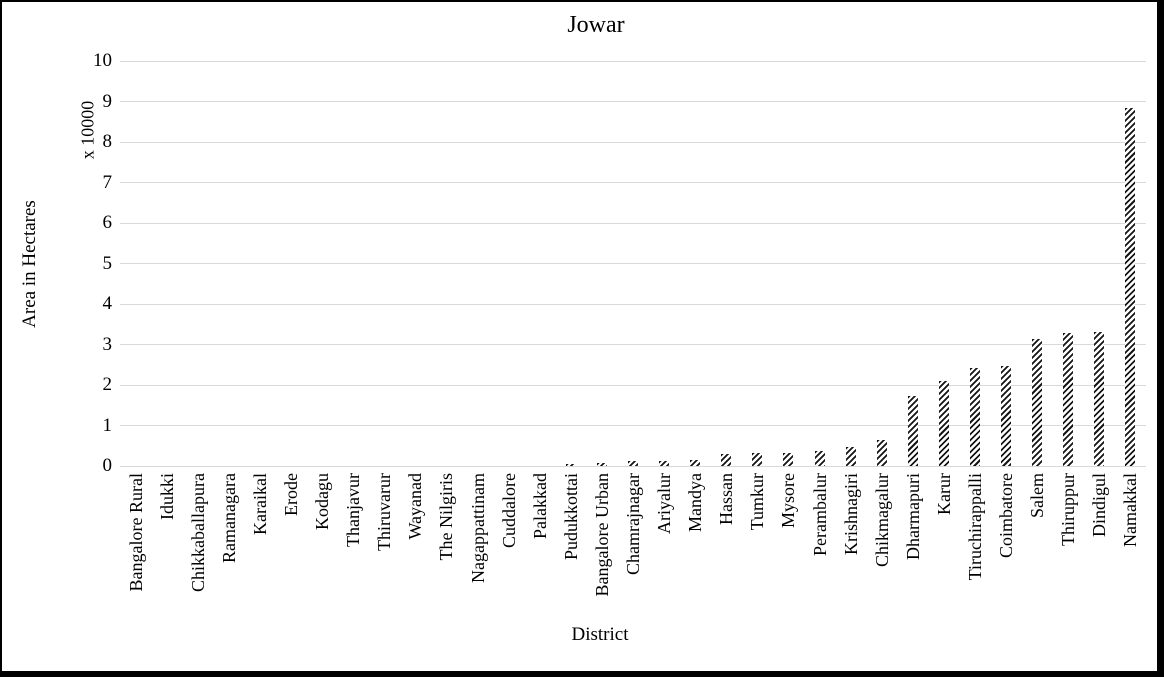 The height and width of the screenshot is (677, 1164). Describe the element at coordinates (107, 344) in the screenshot. I see `y-tick-label: 3` at that location.